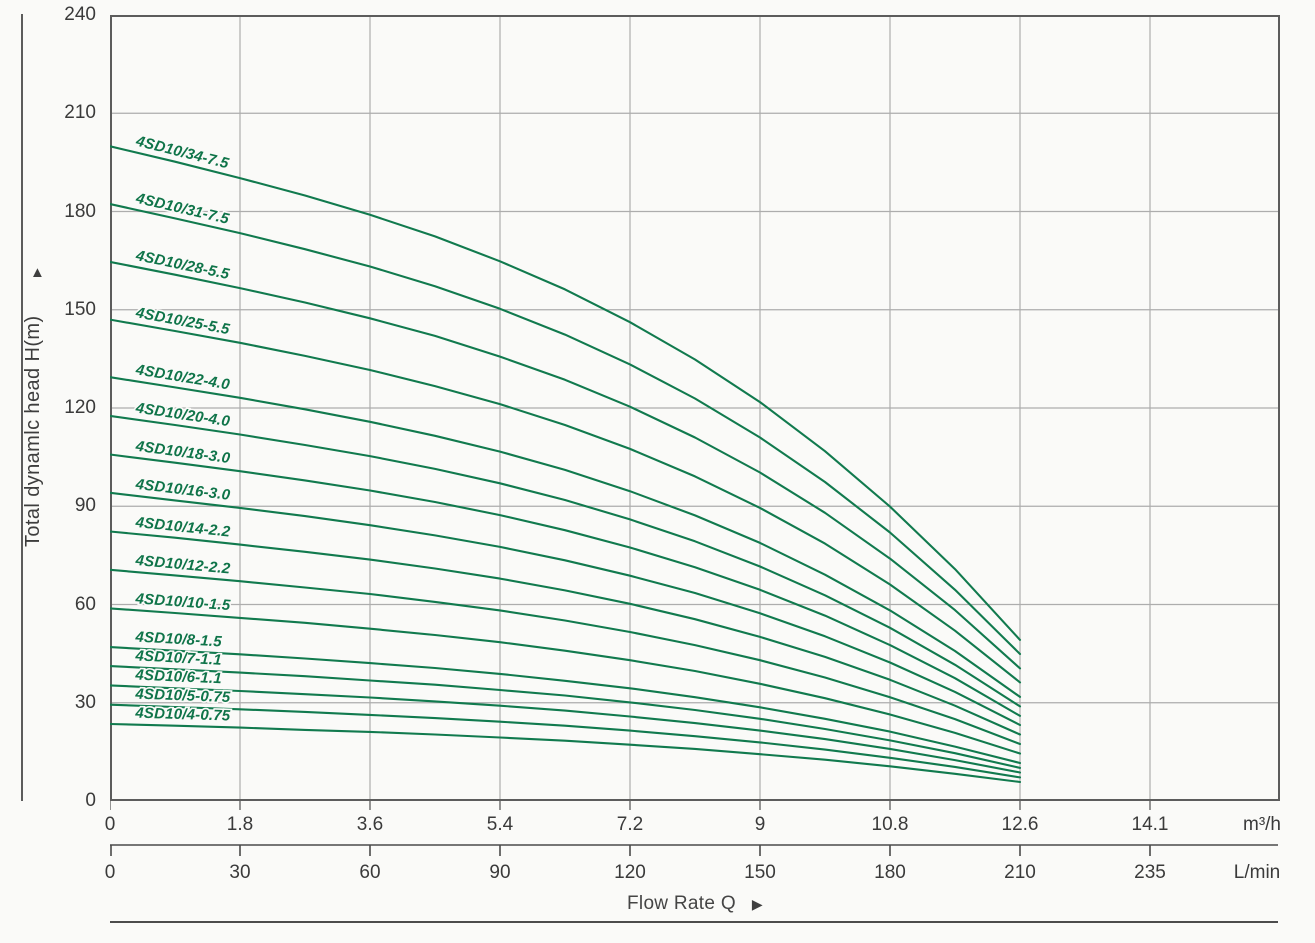 The height and width of the screenshot is (943, 1315). I want to click on x-tick-label: 5.4, so click(500, 824).